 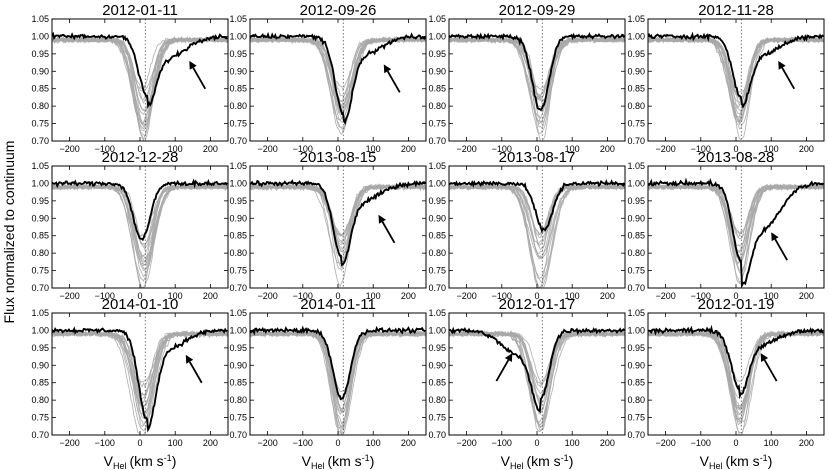 I want to click on panel-title: 2013-08-28, so click(x=736, y=157).